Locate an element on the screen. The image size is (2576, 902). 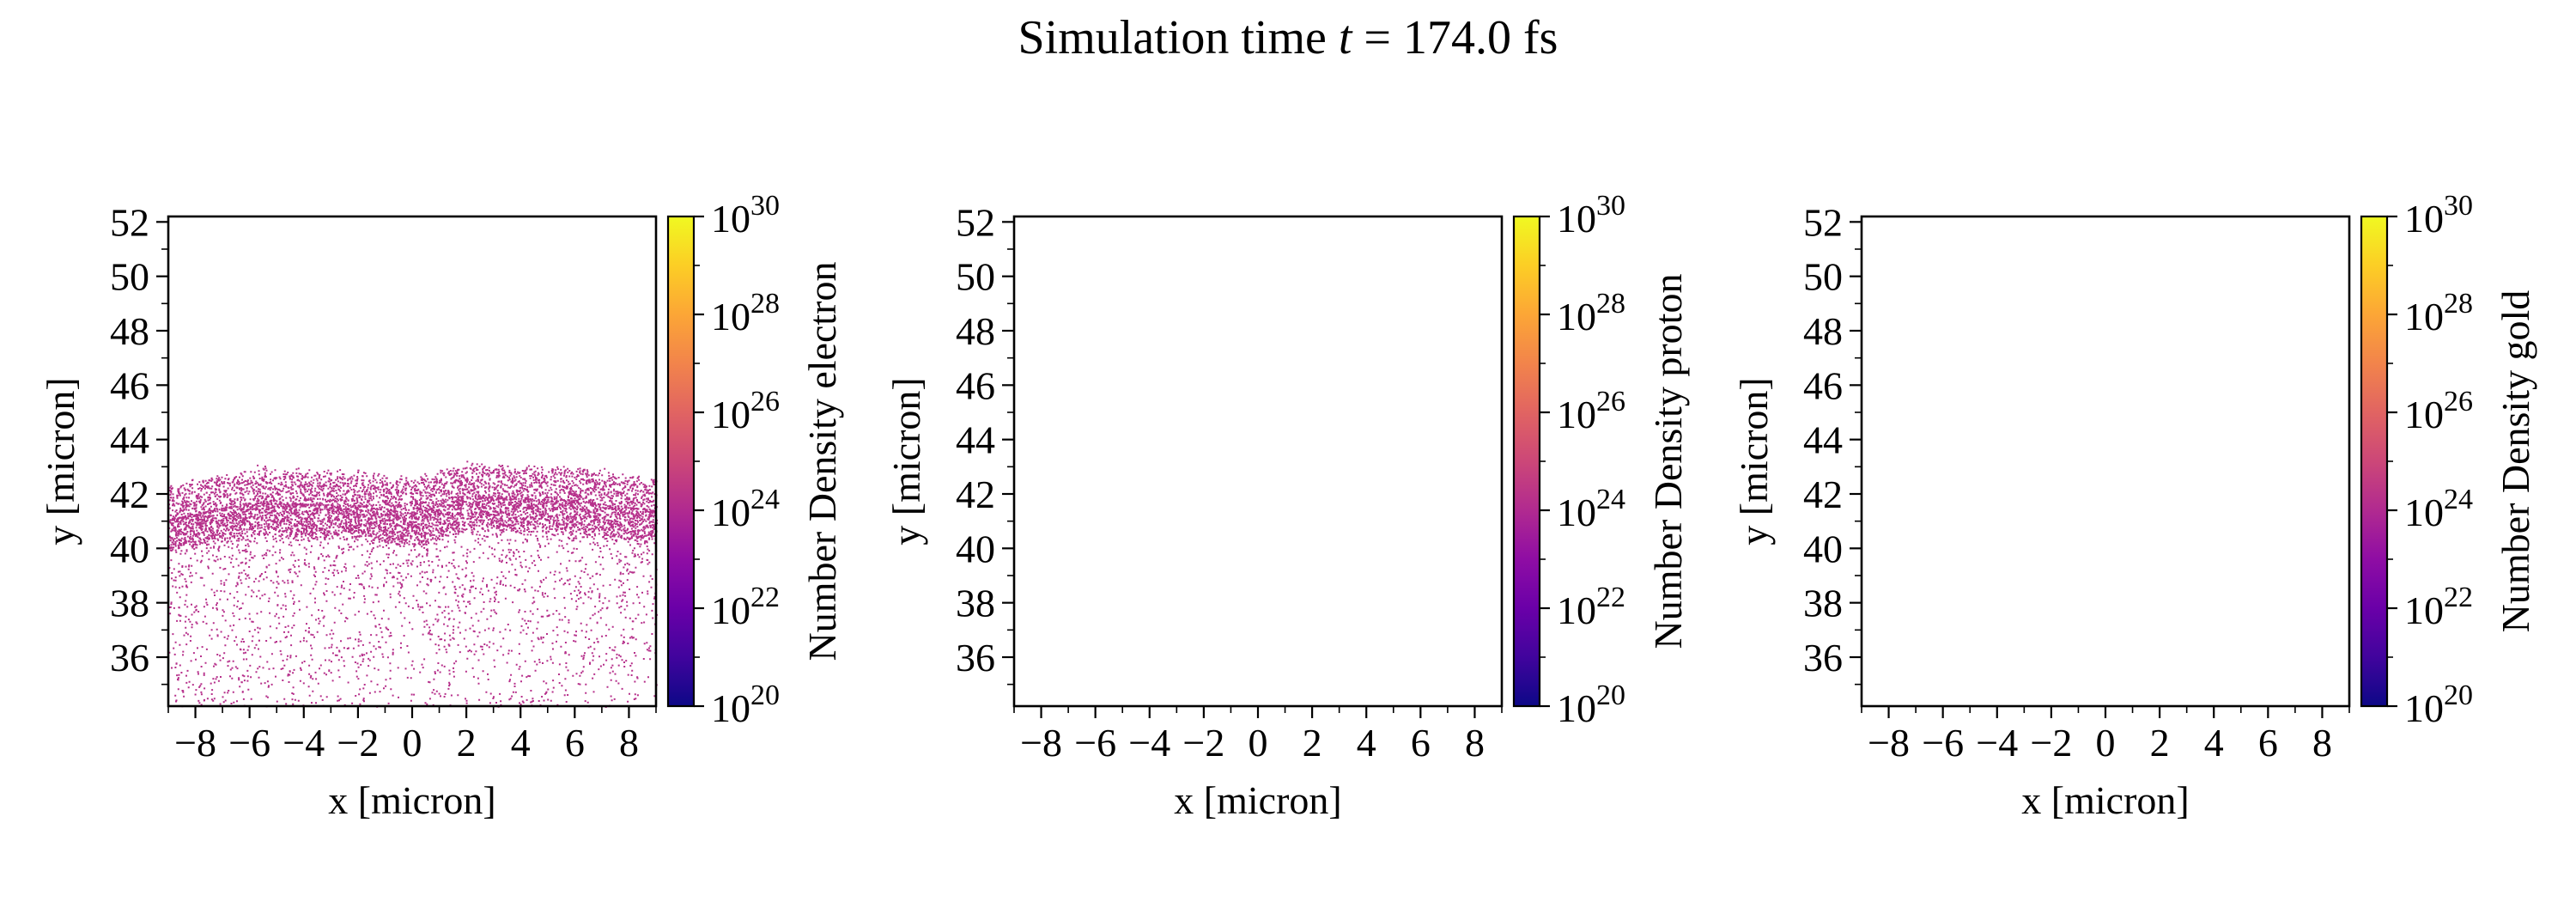
figure-title: Simulation time t = 174.0 fs is located at coordinates (1288, 37).